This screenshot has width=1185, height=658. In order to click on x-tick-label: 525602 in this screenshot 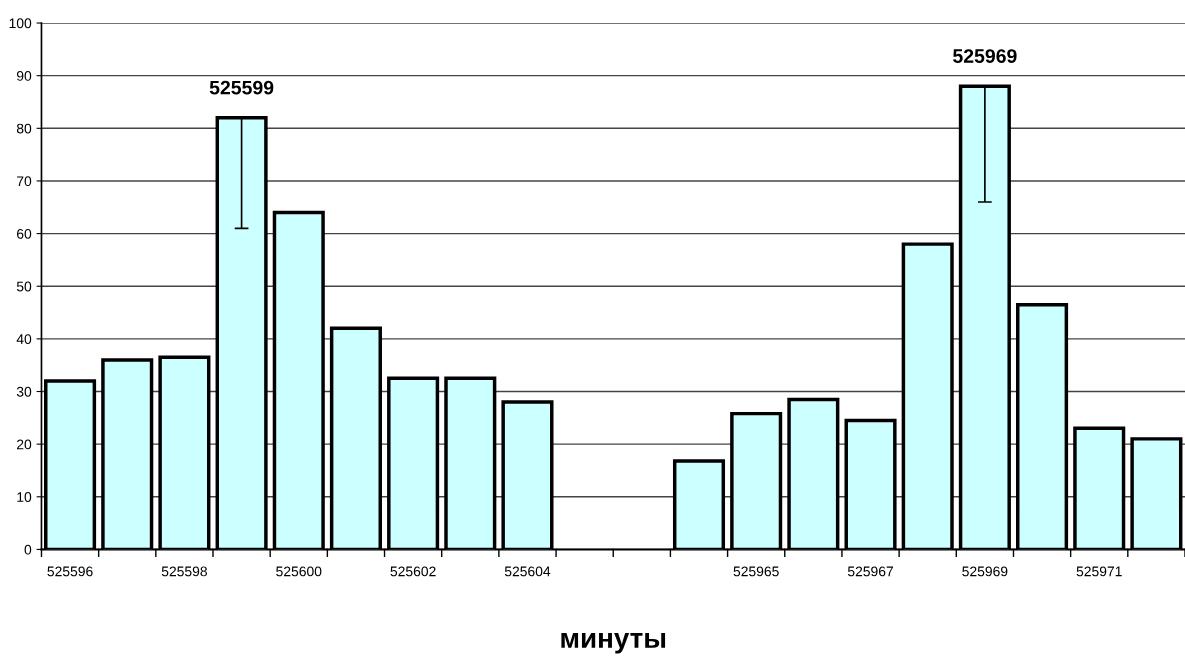, I will do `click(413, 571)`.